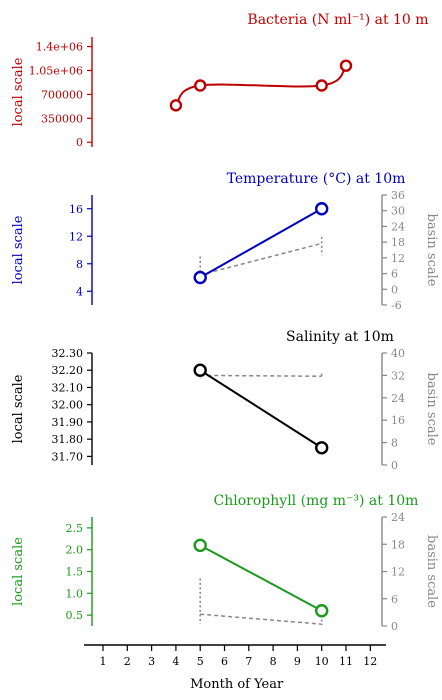 The image size is (442, 700). I want to click on right-tick-label: 16, so click(398, 420).